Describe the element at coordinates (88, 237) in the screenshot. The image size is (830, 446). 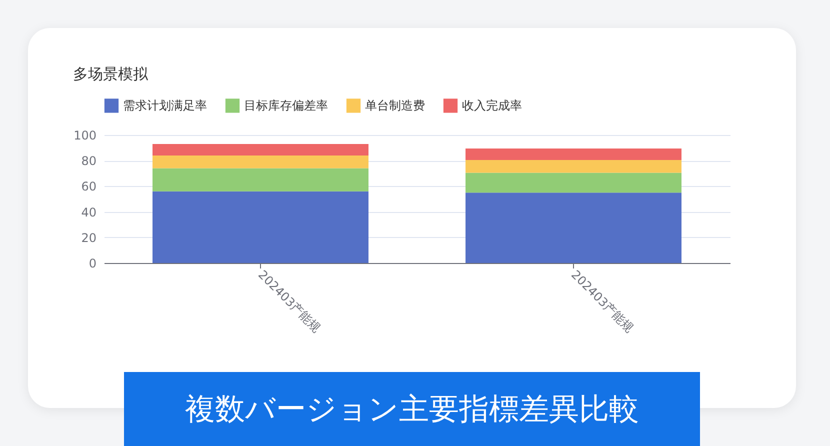
I see `y-tick-label: 20` at that location.